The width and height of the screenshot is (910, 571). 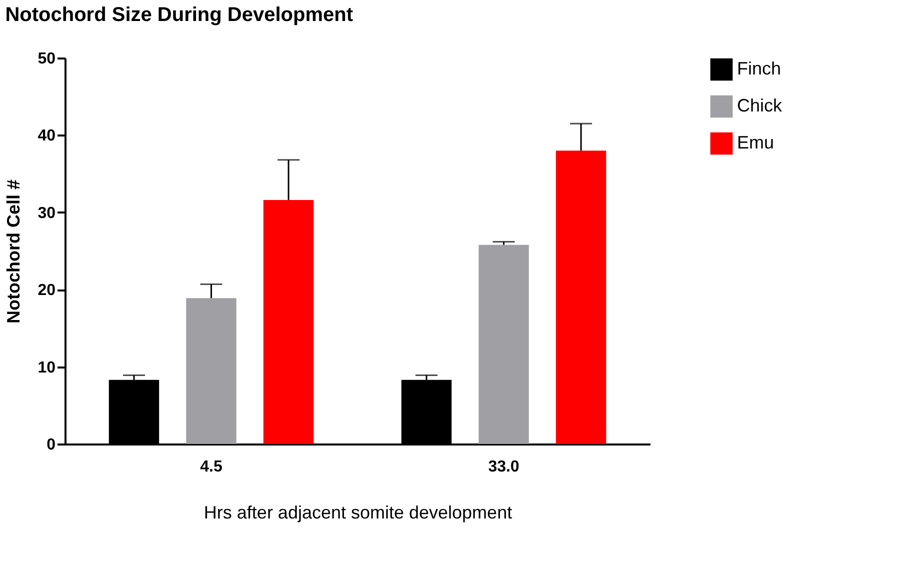 I want to click on x-axis-title: Hrs after adjacent somite development, so click(x=358, y=512).